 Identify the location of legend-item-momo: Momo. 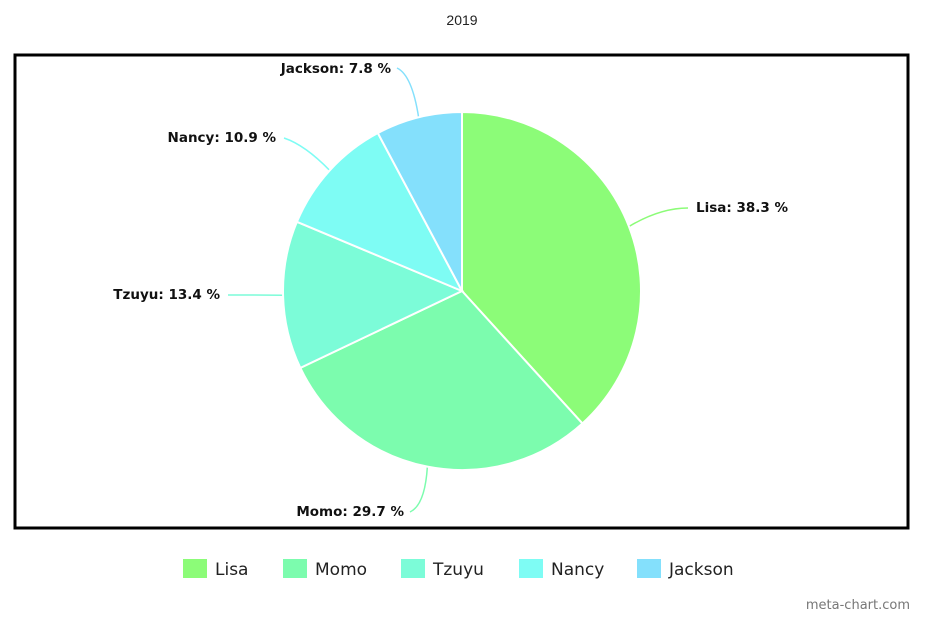
(325, 569).